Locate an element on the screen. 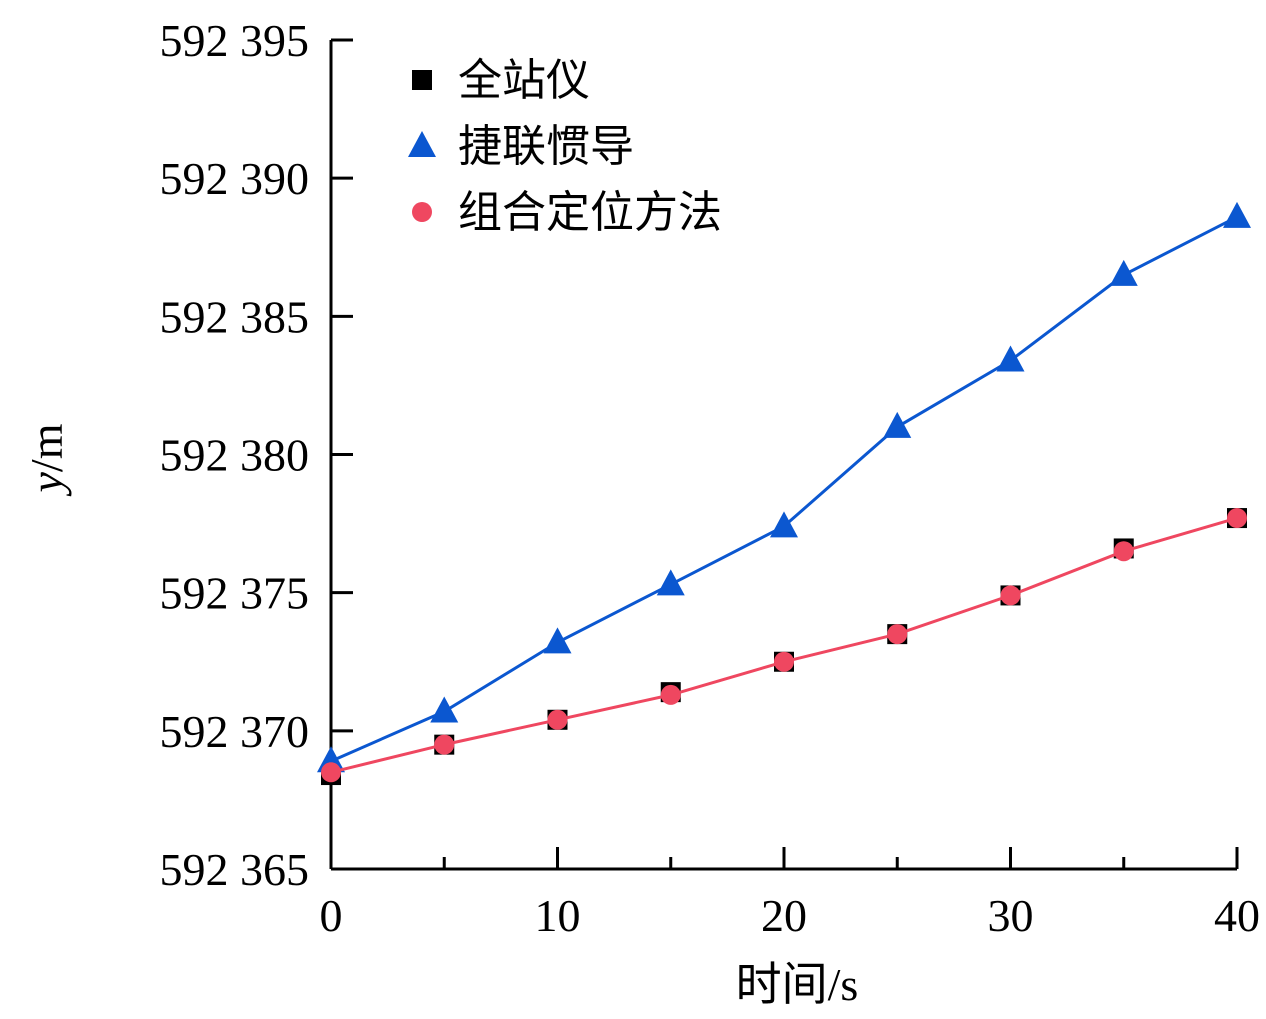  legend-item: 组合定位方法 is located at coordinates (567, 212).